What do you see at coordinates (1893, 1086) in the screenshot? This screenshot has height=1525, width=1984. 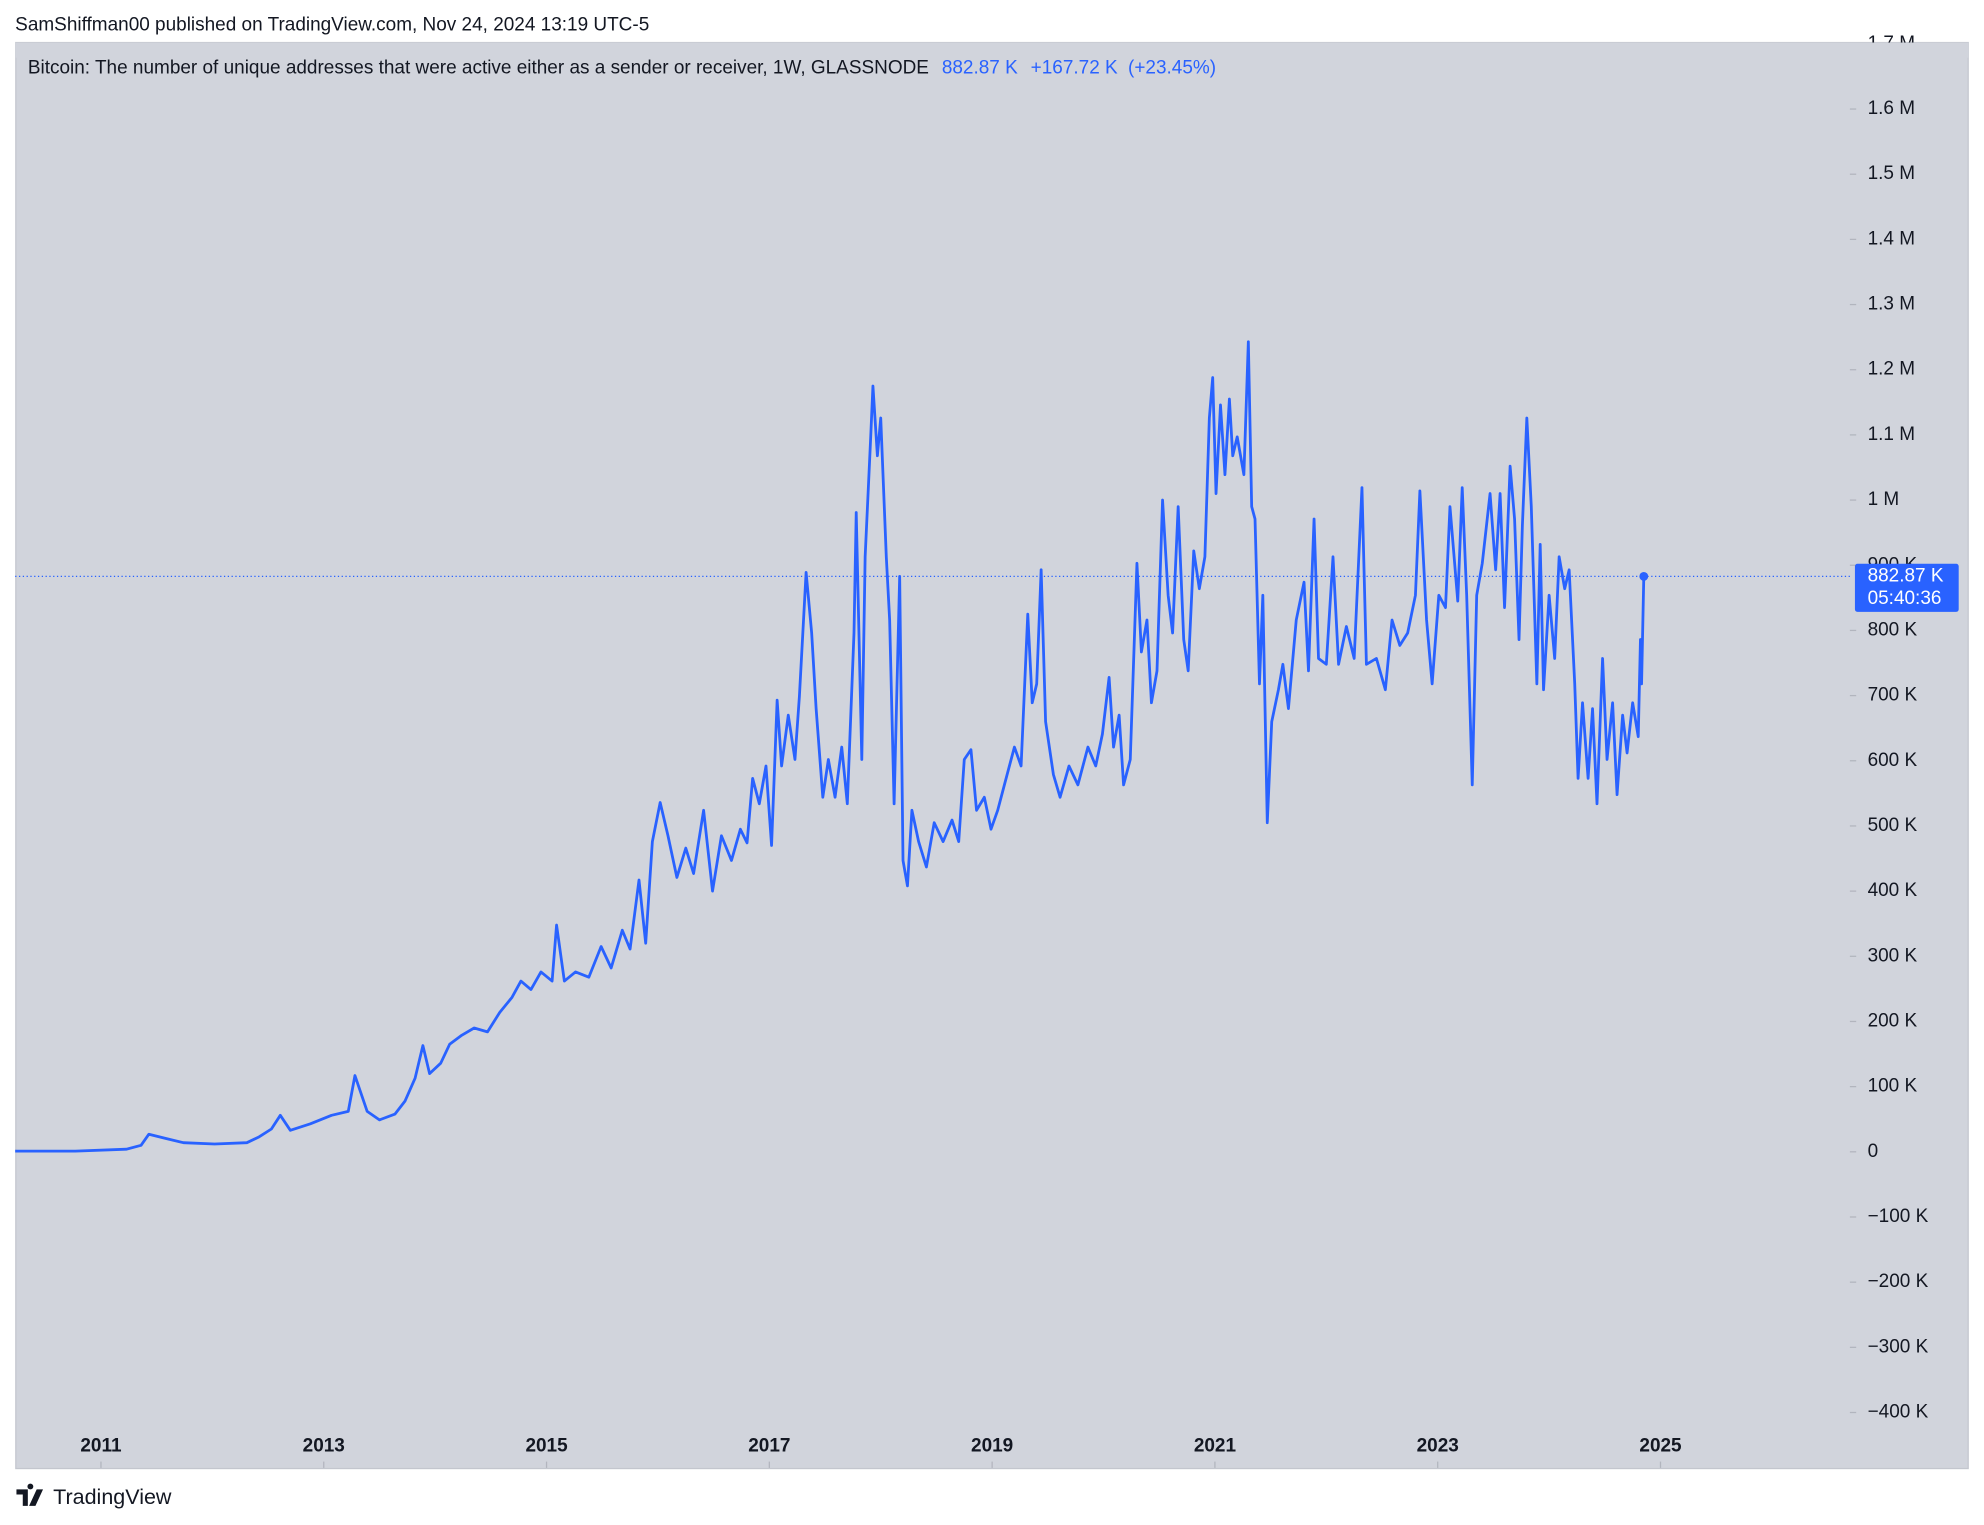 I see `y-tick-label: 100 K` at bounding box center [1893, 1086].